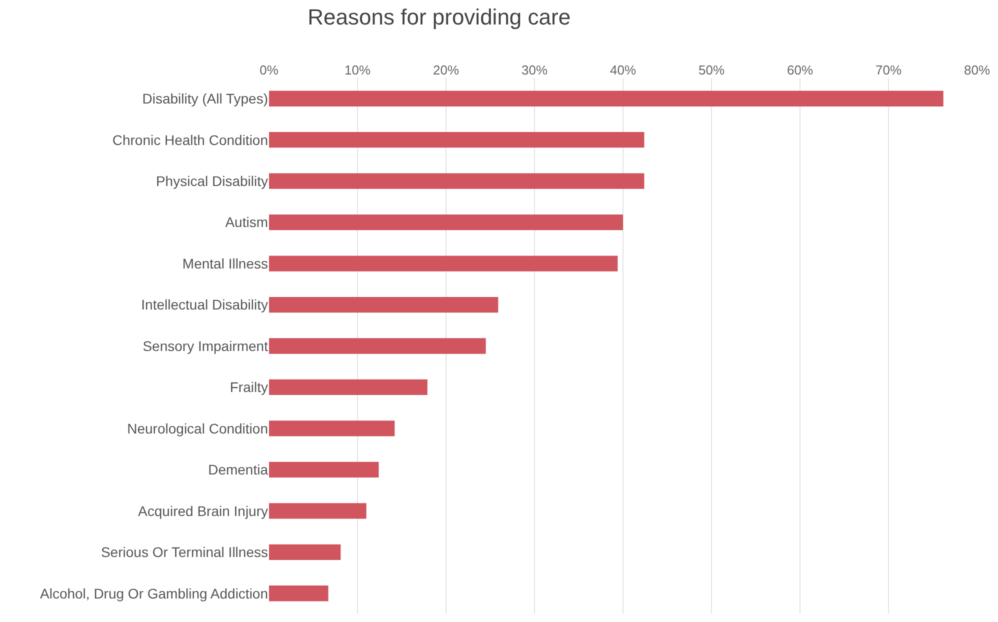 The height and width of the screenshot is (622, 998). Describe the element at coordinates (439, 17) in the screenshot. I see `chart-title: Reasons for providing care` at that location.